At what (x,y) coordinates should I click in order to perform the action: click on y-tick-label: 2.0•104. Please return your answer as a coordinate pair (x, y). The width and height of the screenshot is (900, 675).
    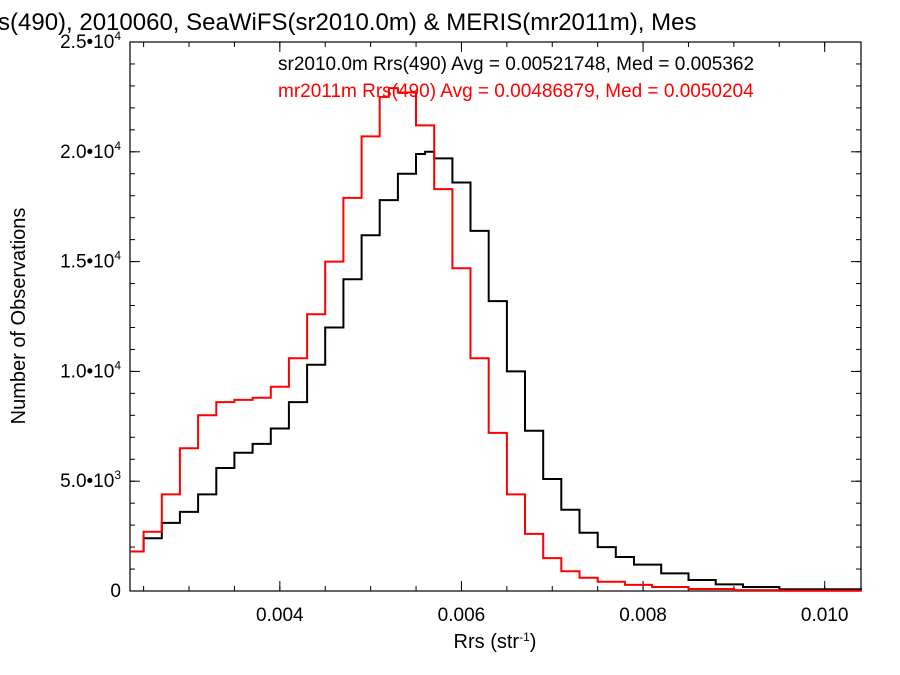
    Looking at the image, I should click on (90, 151).